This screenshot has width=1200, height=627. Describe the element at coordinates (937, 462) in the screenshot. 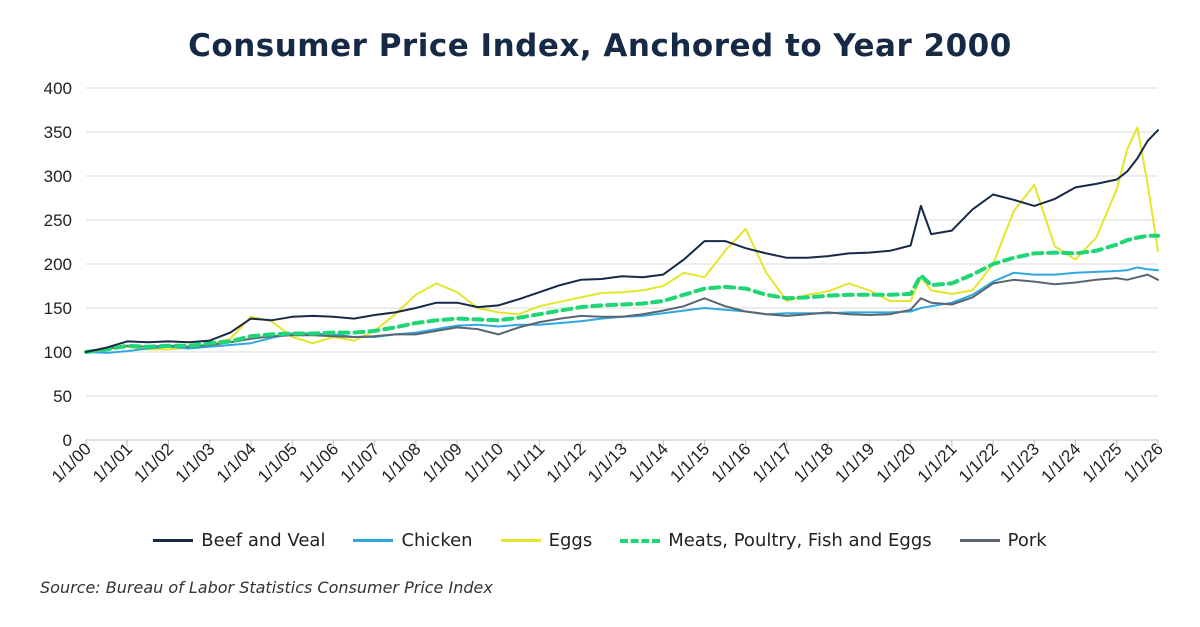

I see `x-tick-label: 1/1/21` at that location.